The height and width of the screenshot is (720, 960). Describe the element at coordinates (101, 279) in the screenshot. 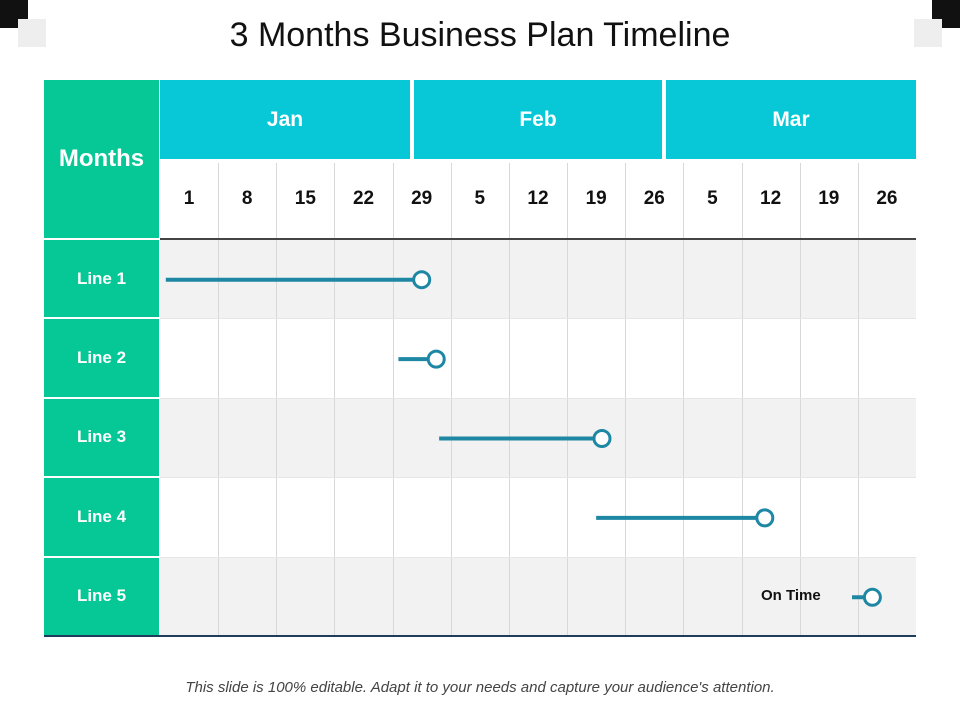

I see `row-label-line-1: Line 1` at that location.